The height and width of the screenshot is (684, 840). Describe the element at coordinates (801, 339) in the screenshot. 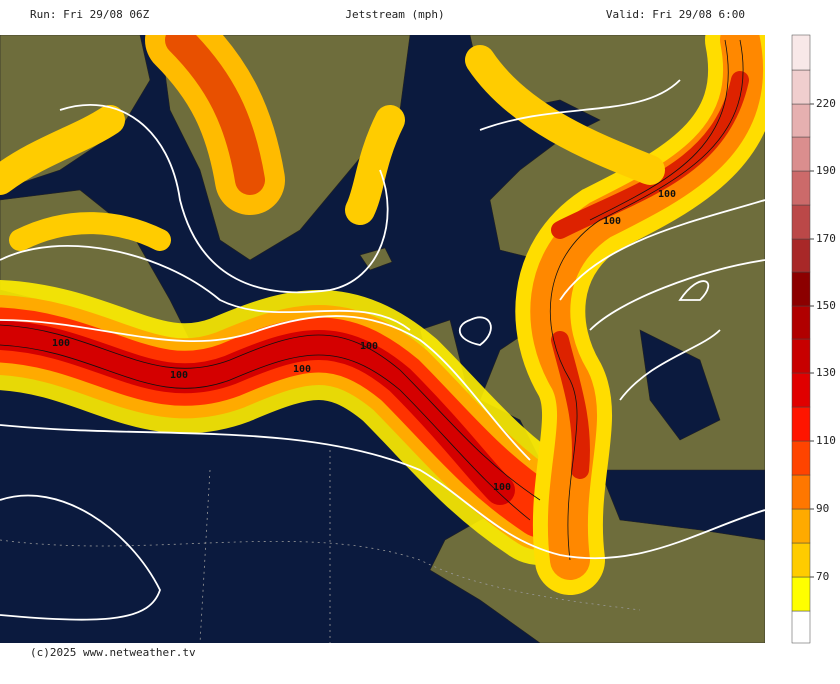

I see `colorbar` at that location.